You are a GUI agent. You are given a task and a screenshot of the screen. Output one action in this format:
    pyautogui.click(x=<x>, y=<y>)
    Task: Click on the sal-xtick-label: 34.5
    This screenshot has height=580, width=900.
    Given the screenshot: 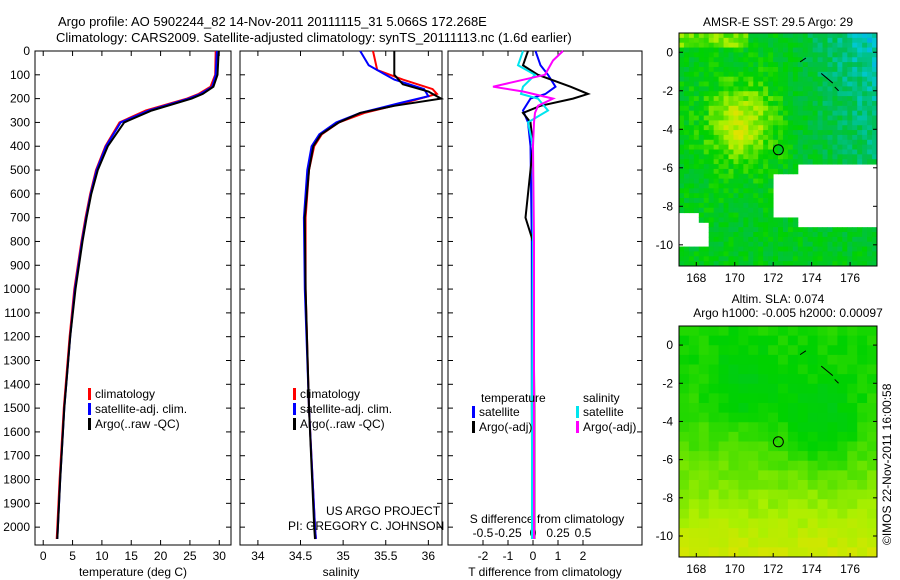 What is the action you would take?
    pyautogui.click(x=301, y=556)
    